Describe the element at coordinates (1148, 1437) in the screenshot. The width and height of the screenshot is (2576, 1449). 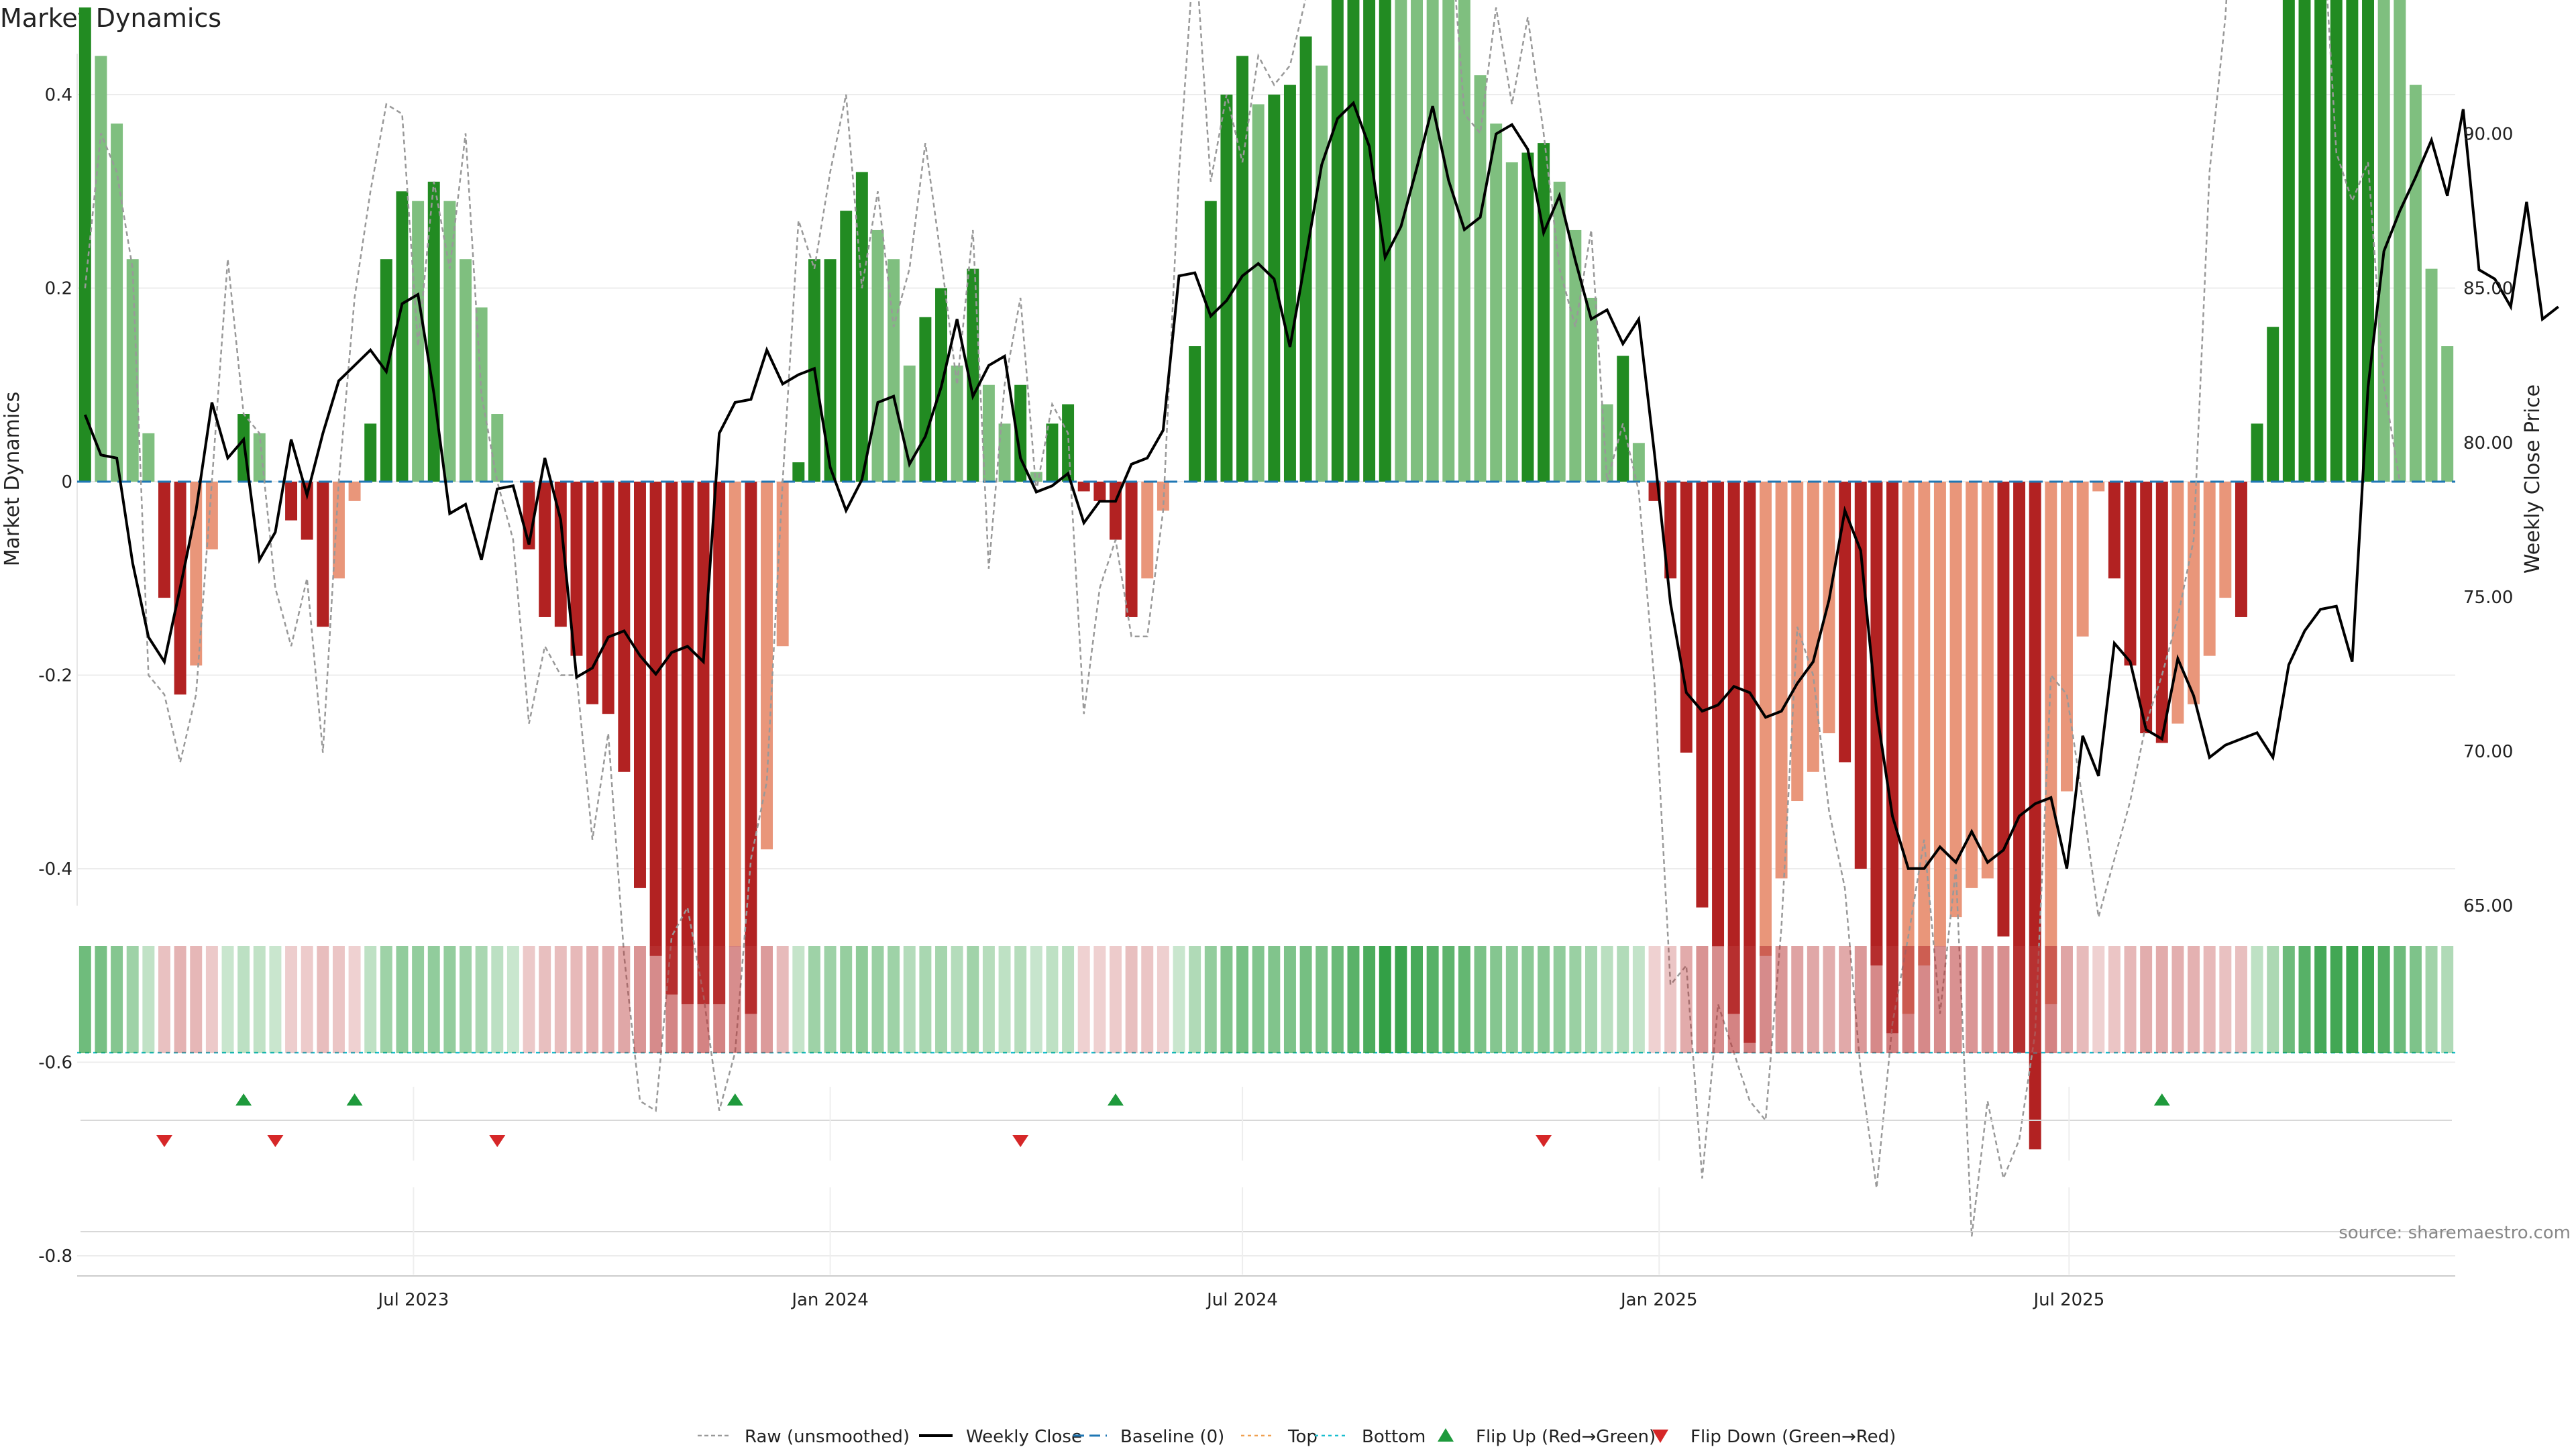
I see `legend-item-baseline: Baseline (0)` at that location.